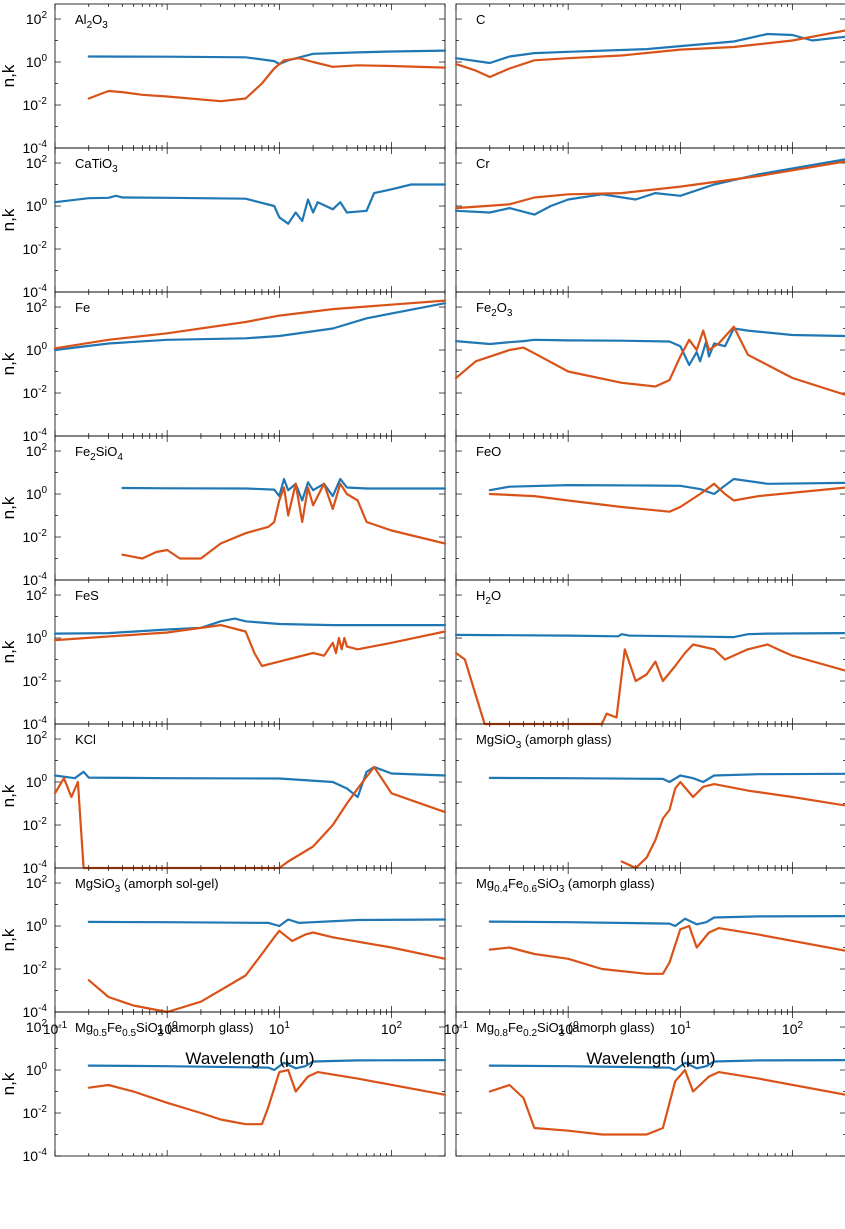 The image size is (845, 1229). I want to click on panel-title: Fe2O3, so click(494, 309).